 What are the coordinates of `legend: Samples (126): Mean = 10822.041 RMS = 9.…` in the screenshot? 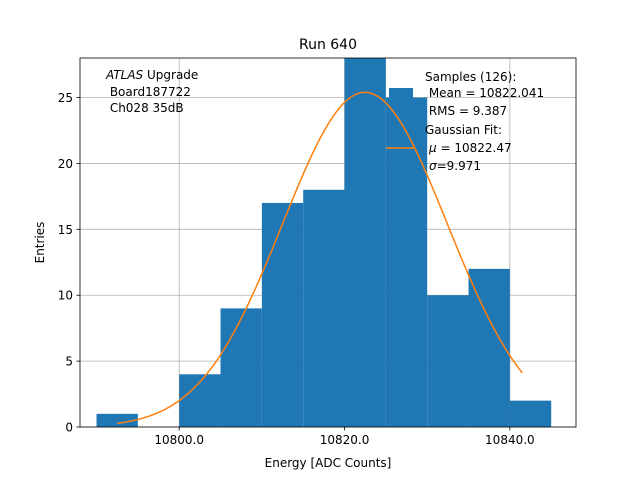 It's located at (465, 121).